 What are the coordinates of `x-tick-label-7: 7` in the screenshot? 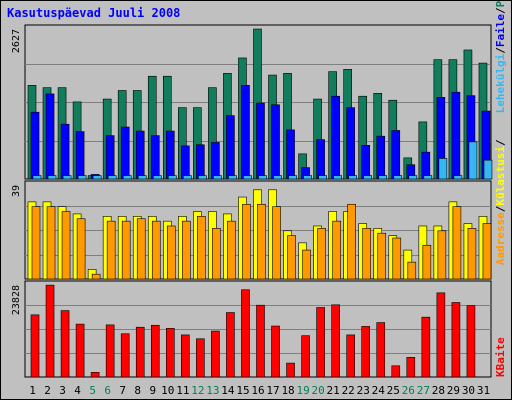 It's located at (122, 390).